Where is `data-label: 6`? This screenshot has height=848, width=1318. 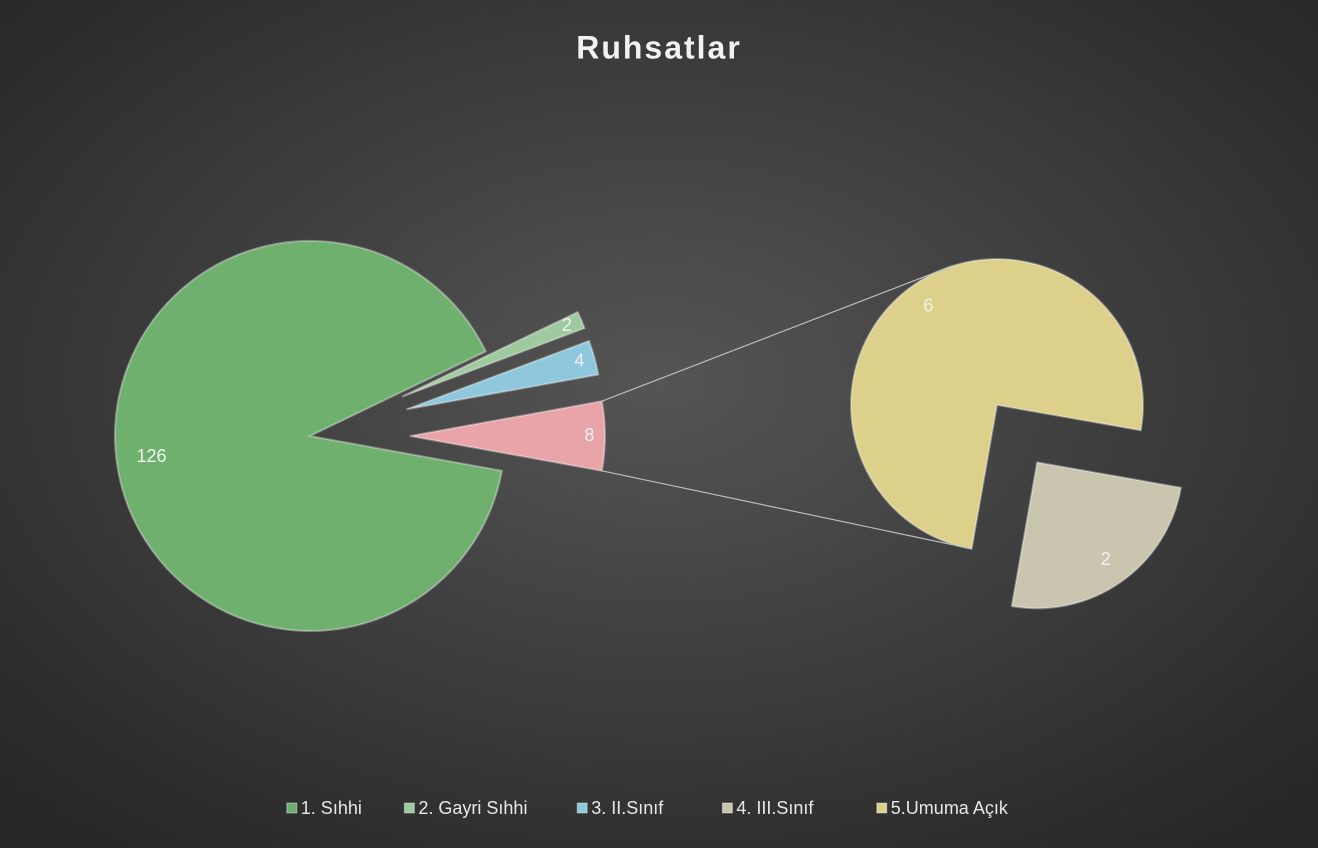 data-label: 6 is located at coordinates (928, 306).